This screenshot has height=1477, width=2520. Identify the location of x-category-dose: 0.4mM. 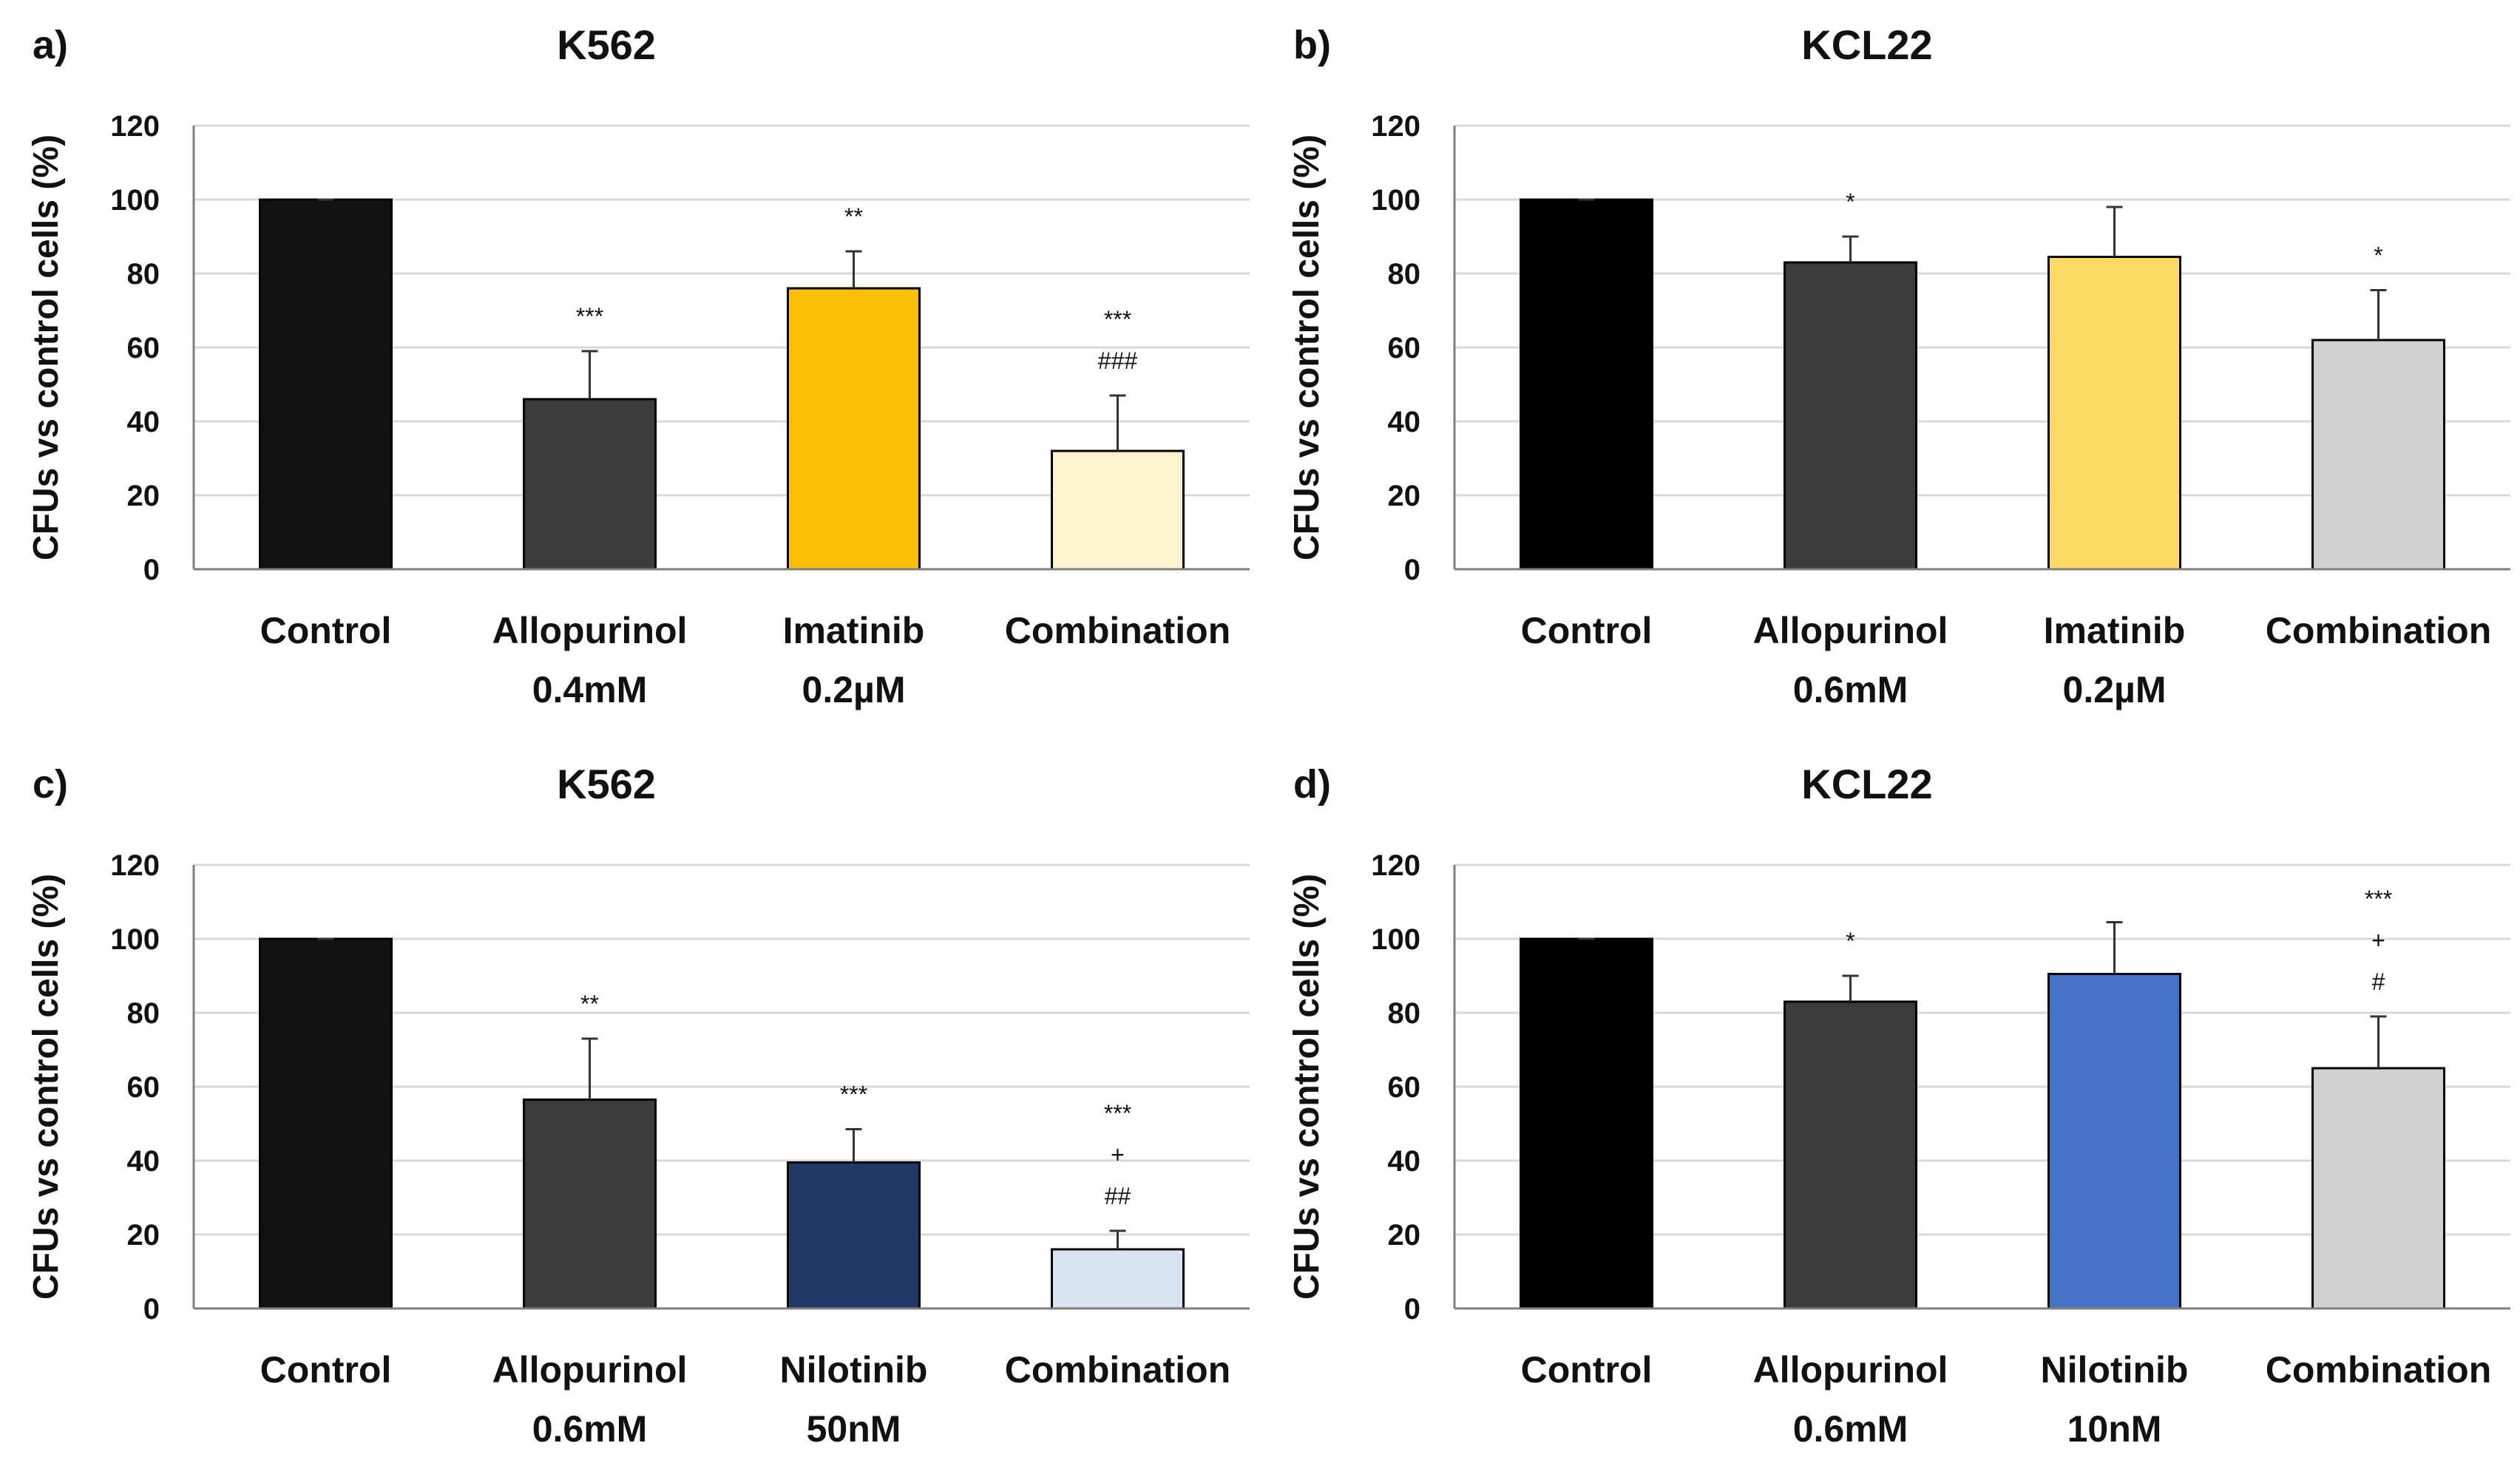
(590, 689).